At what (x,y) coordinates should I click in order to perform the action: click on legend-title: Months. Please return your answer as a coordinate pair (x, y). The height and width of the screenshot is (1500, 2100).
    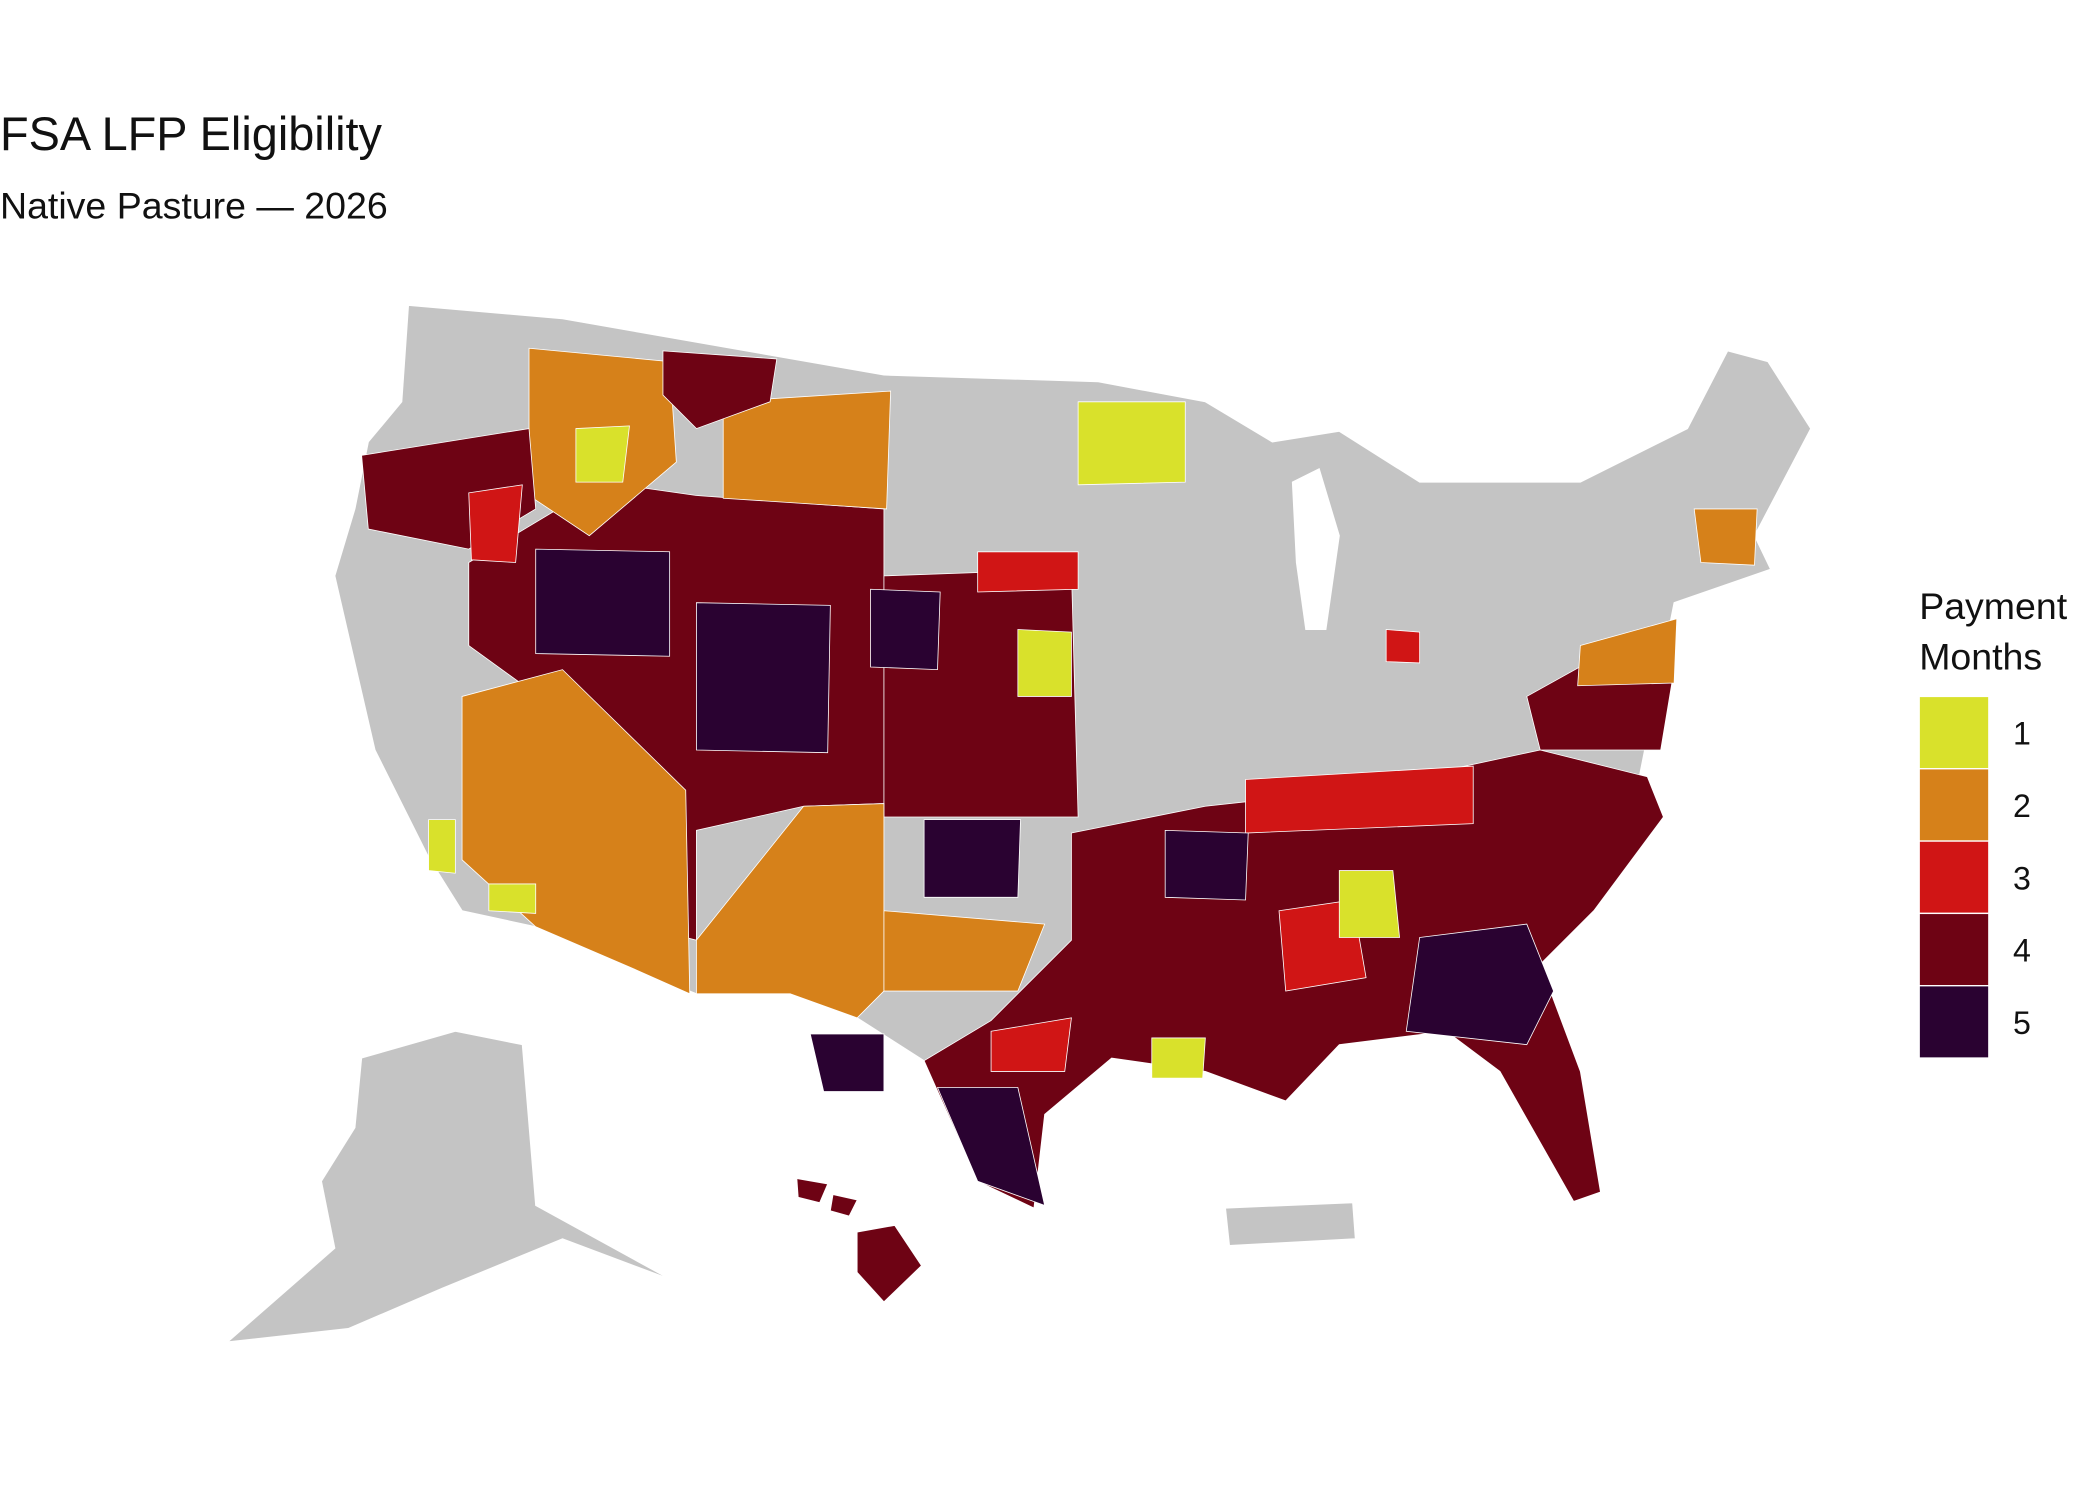
    Looking at the image, I should click on (1980, 657).